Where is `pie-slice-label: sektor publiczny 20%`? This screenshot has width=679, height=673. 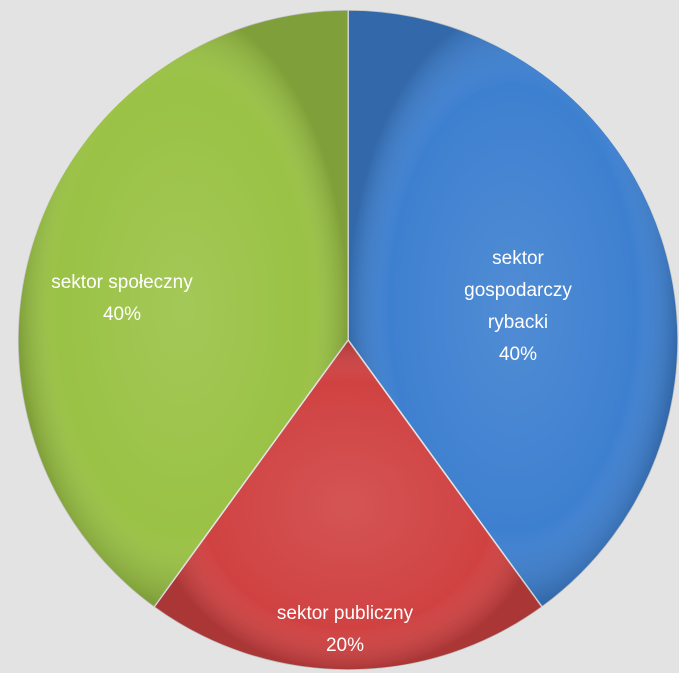 pie-slice-label: sektor publiczny 20% is located at coordinates (345, 629).